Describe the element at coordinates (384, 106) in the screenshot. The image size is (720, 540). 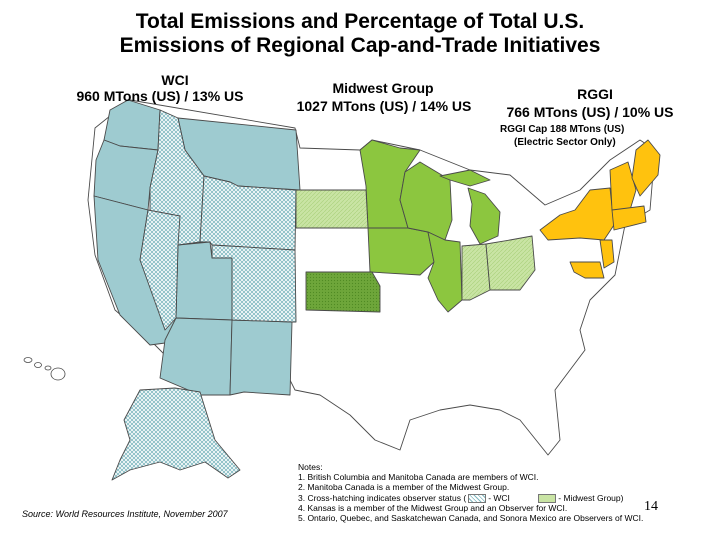
I see `midwest-emissions: 1027 MTons (US) / 14% US` at that location.